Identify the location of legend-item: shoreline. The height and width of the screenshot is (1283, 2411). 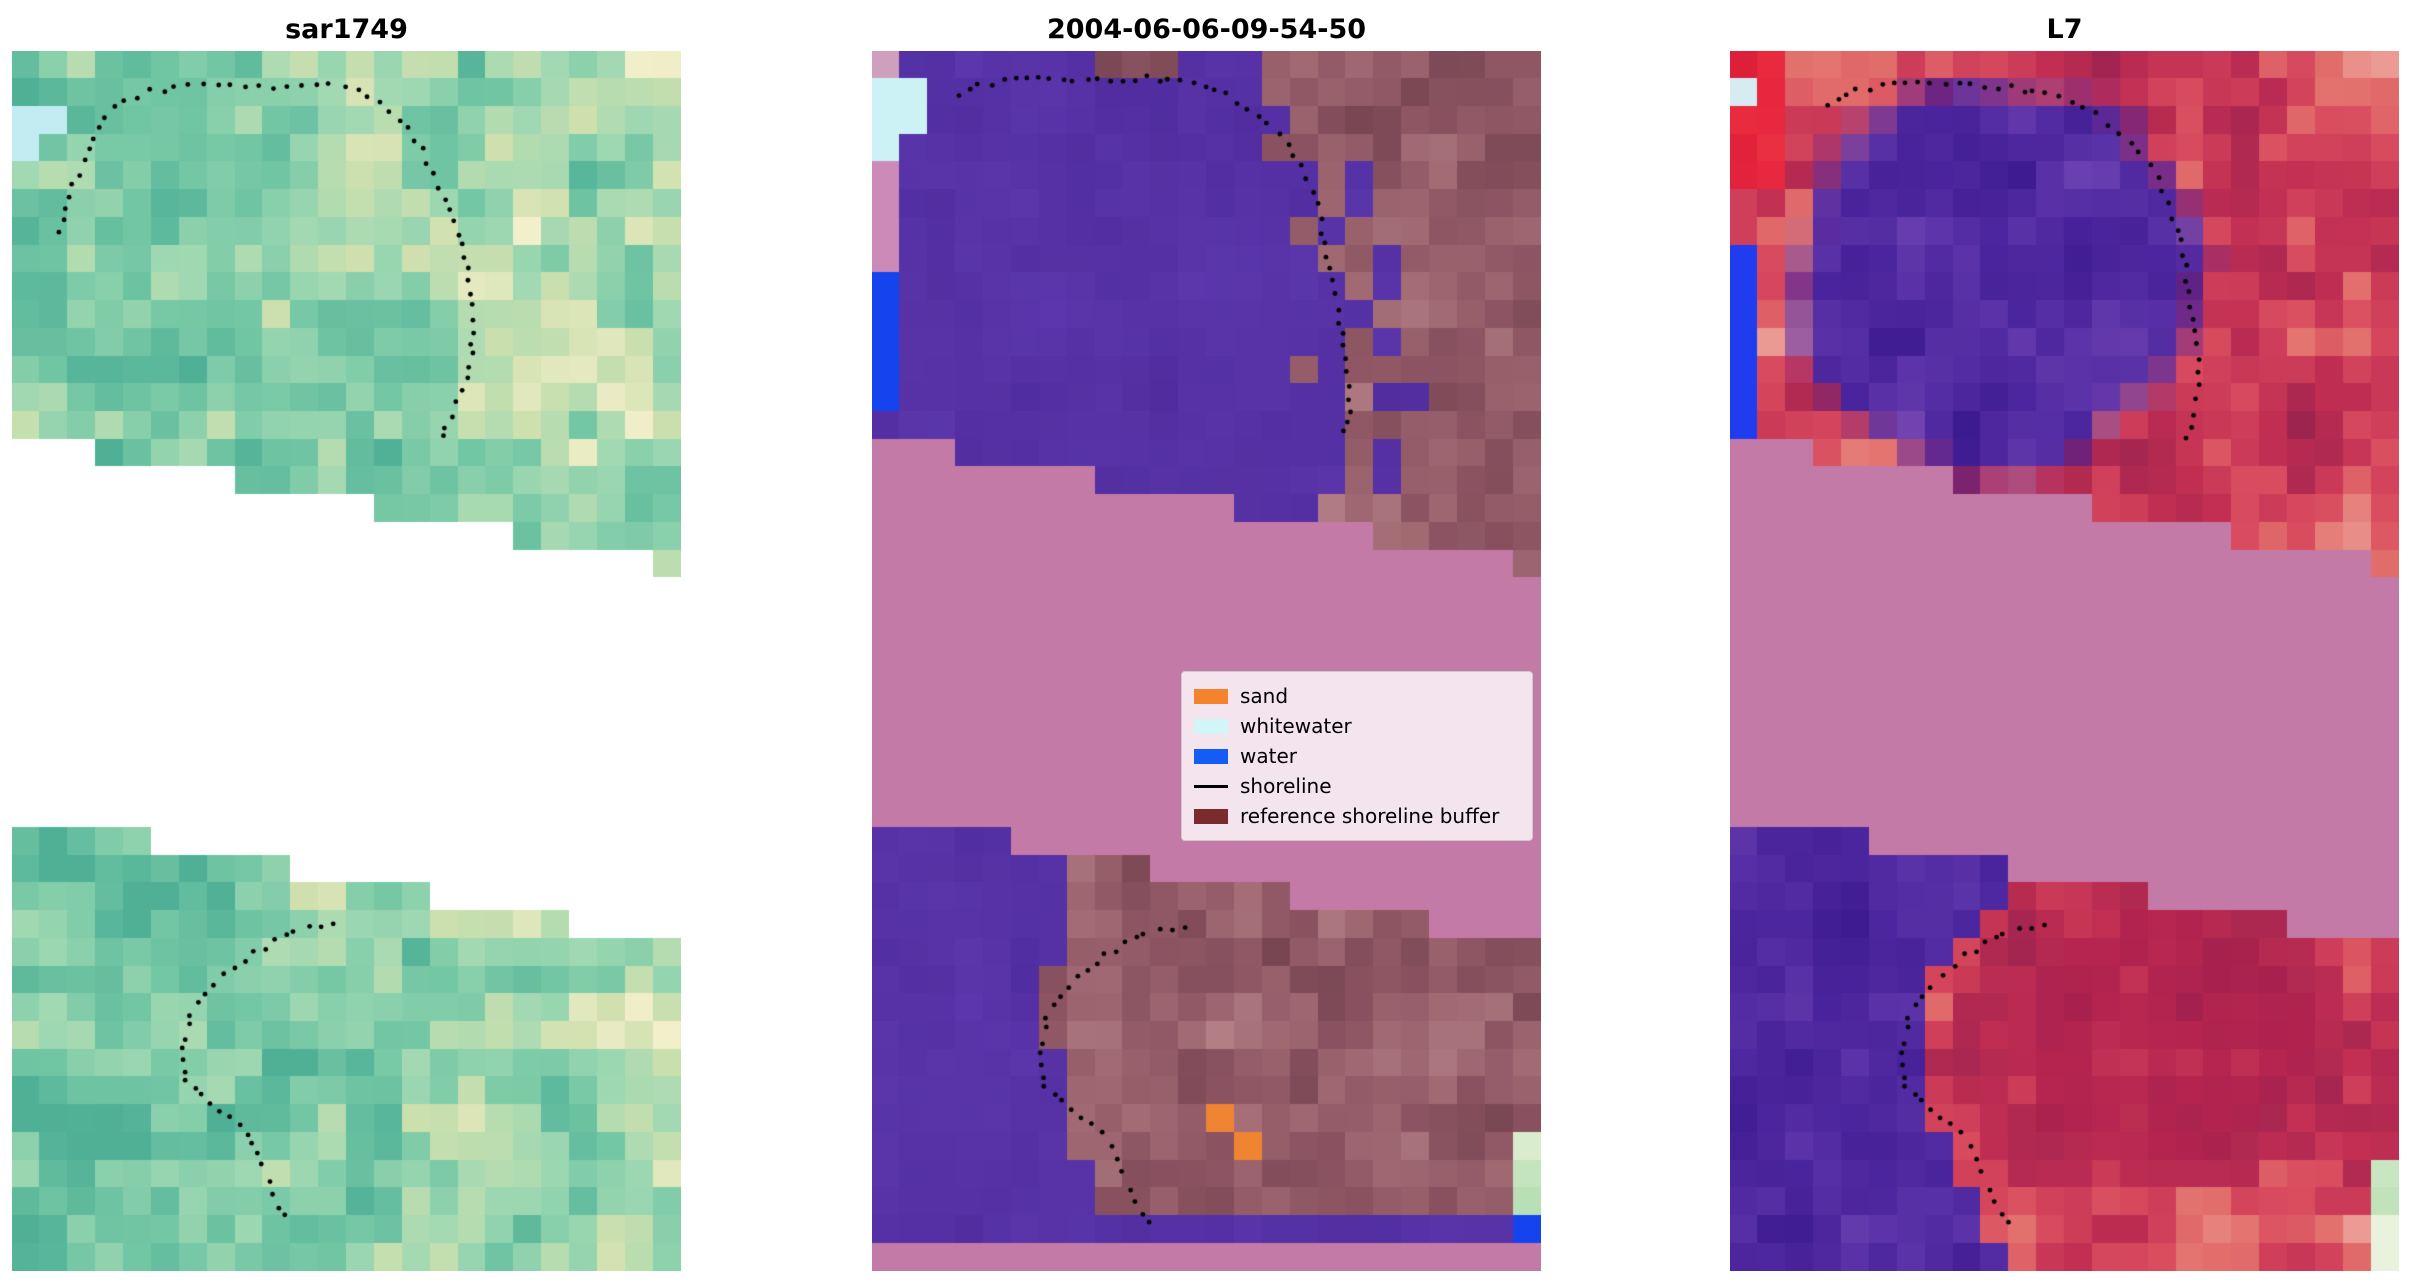
(1357, 786).